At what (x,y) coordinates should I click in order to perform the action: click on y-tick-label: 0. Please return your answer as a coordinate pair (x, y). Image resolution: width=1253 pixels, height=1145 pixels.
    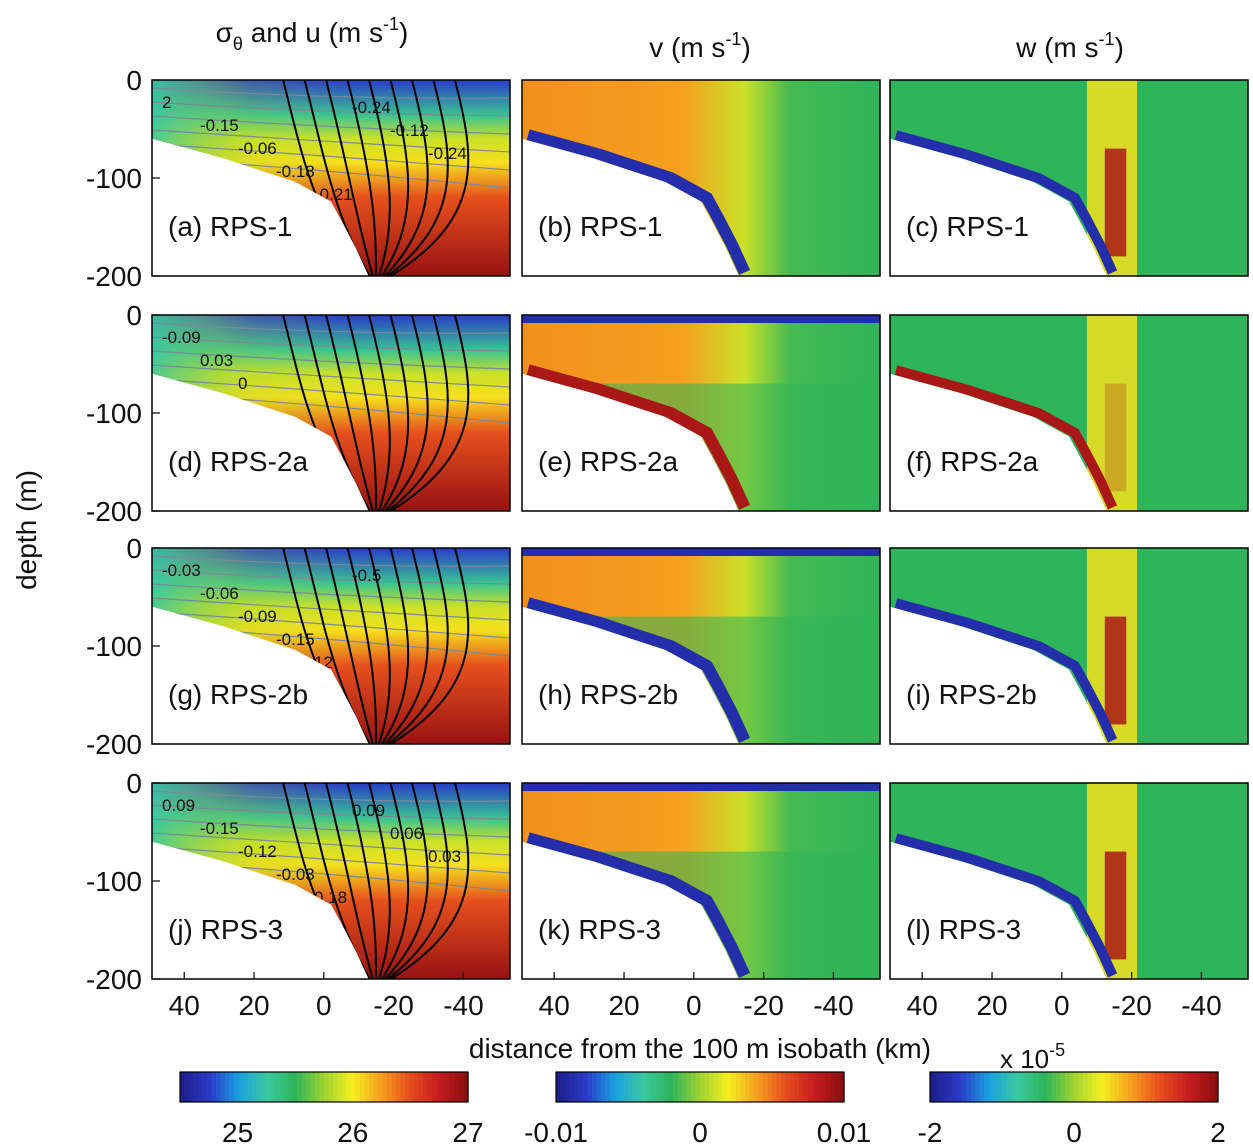
    Looking at the image, I should click on (134, 315).